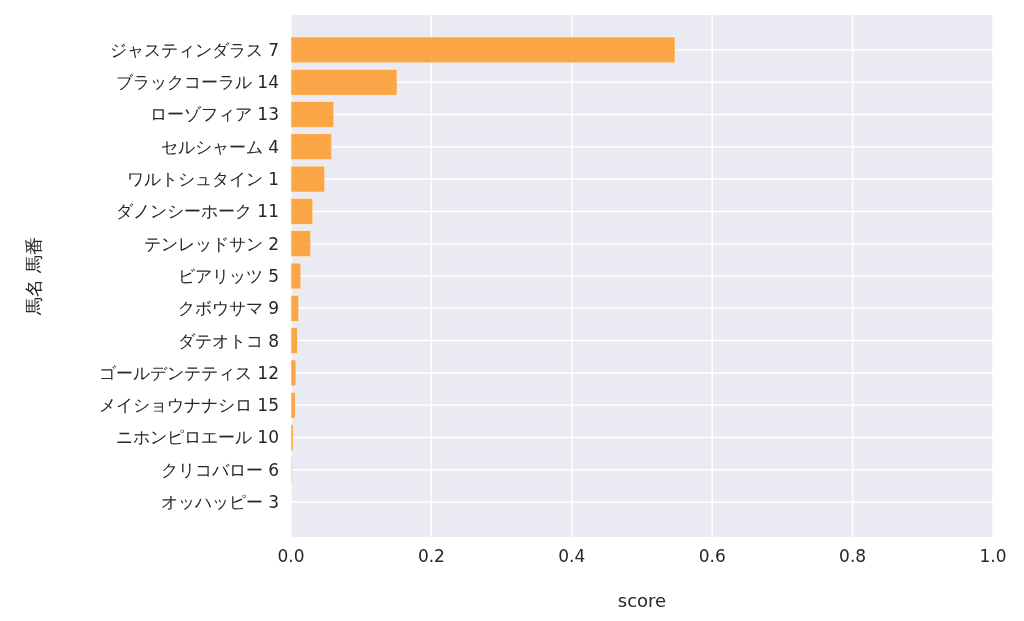  I want to click on x-tick-label: 1.0, so click(993, 556).